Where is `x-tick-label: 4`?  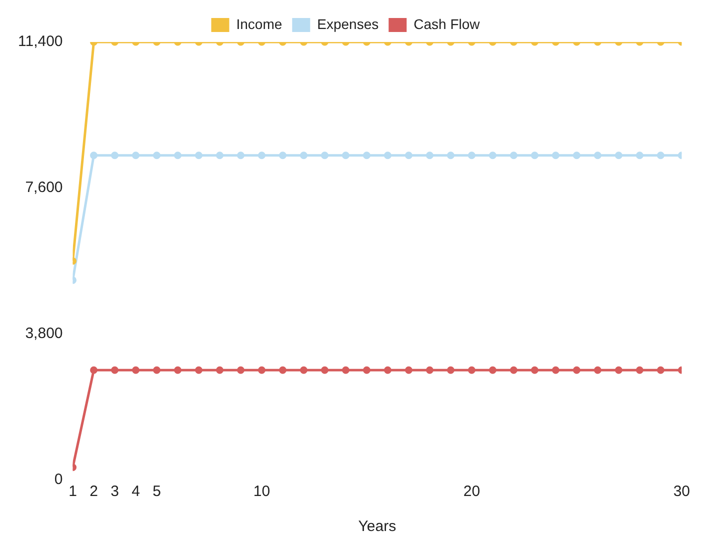 x-tick-label: 4 is located at coordinates (136, 491).